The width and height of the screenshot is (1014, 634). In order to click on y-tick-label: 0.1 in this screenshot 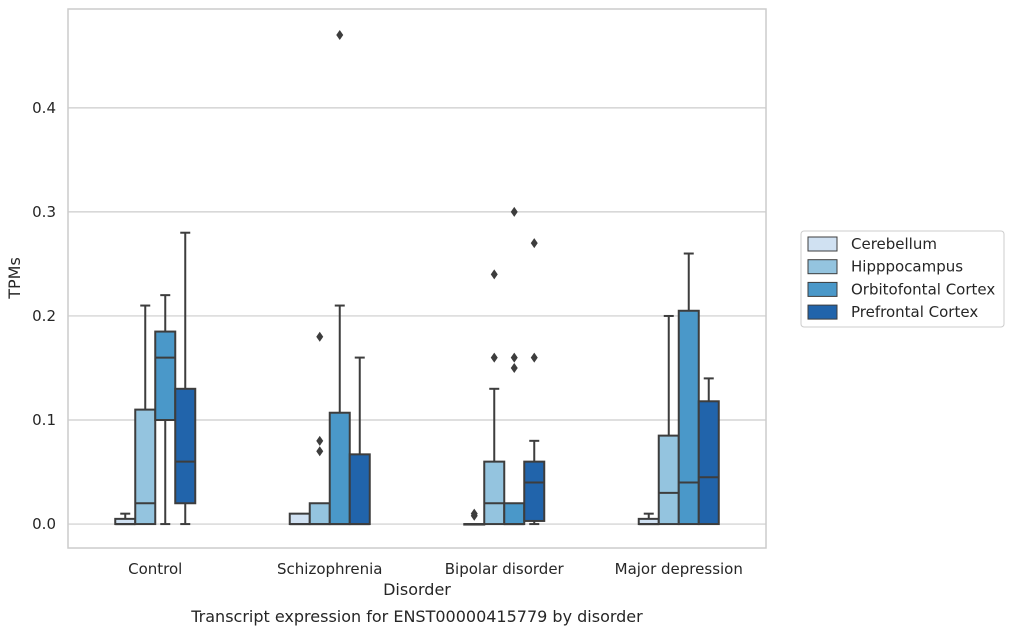, I will do `click(44, 420)`.